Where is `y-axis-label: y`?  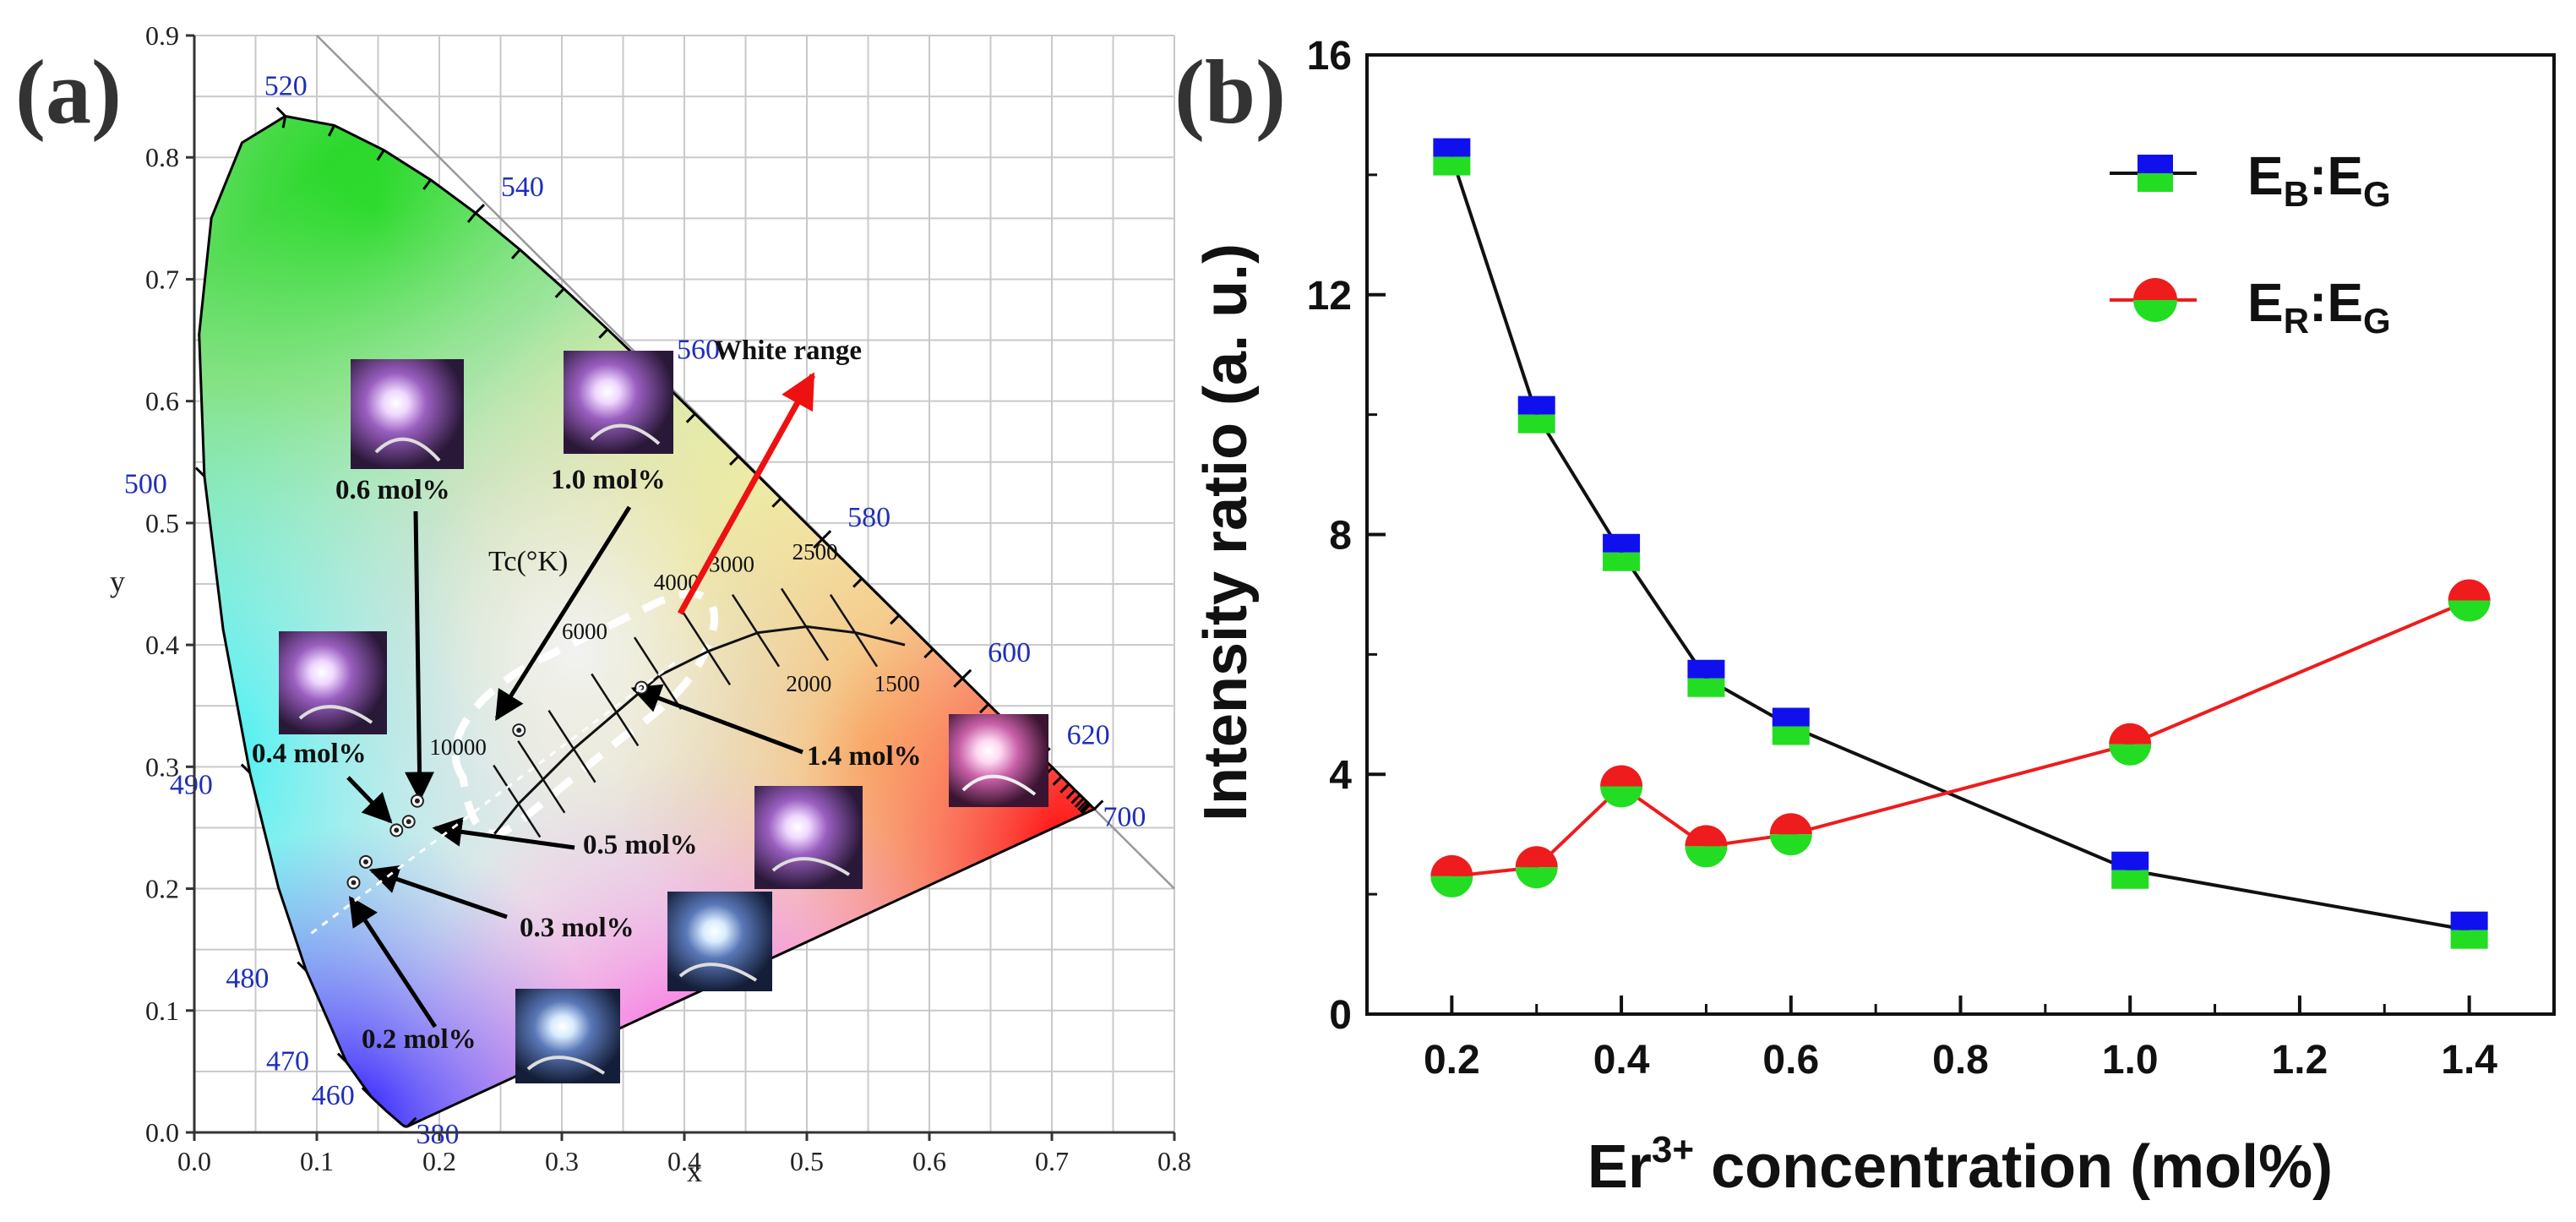
y-axis-label: y is located at coordinates (117, 581).